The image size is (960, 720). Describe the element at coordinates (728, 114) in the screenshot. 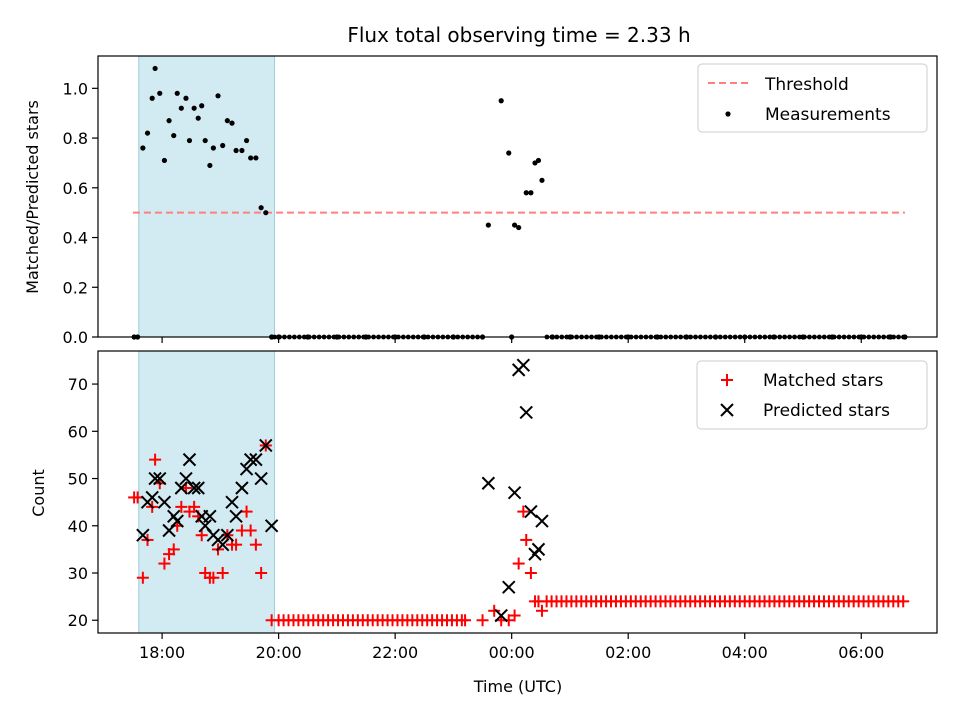

I see `legend-measurements-swatch` at that location.